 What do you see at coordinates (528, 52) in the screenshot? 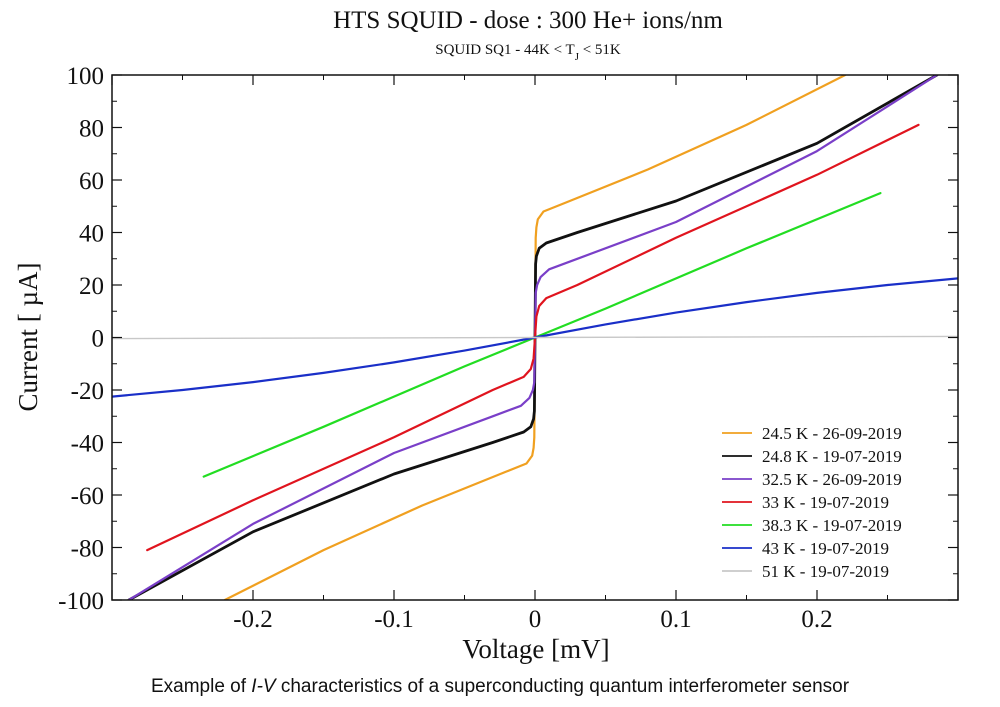
I see `chart-subtitle: SQUID SQ1 - 44K < TJ < 51K` at bounding box center [528, 52].